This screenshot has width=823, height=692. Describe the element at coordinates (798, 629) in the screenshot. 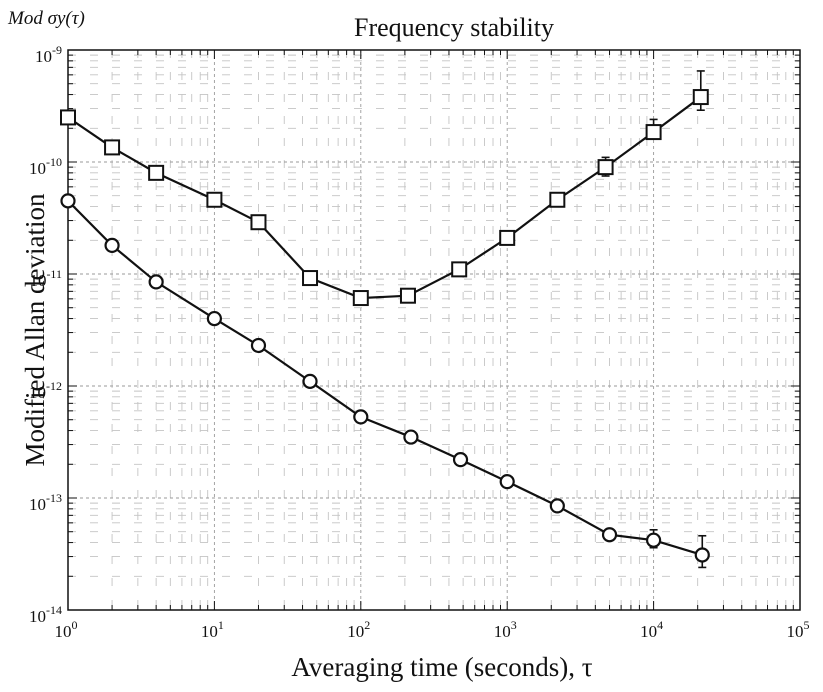

I see `x-tick-label: 10⁵` at that location.